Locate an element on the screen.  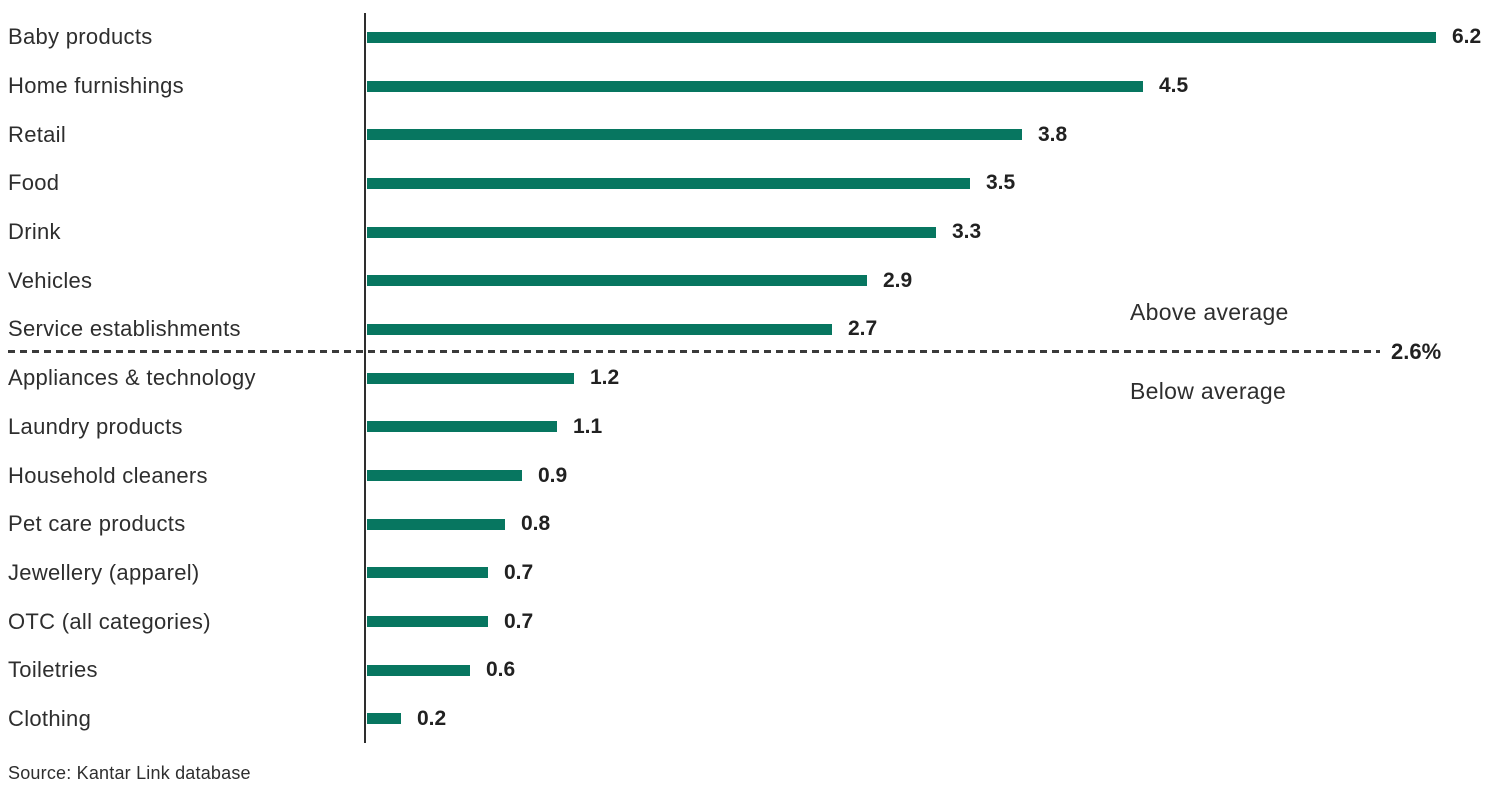
chart-row: OTC (all categories) 0.7 is located at coordinates (750, 621).